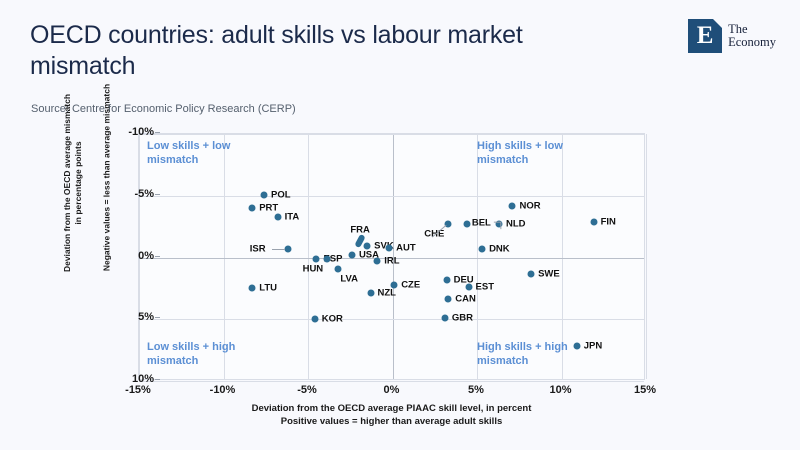 The image size is (800, 450). Describe the element at coordinates (367, 246) in the screenshot. I see `data-point-svk` at that location.